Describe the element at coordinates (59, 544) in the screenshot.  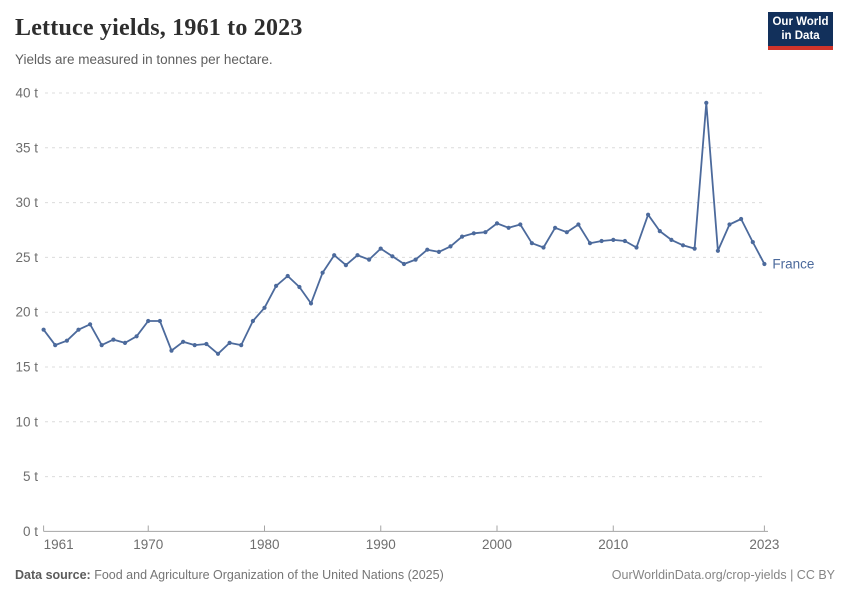
I see `x-tick-label: 1961` at that location.